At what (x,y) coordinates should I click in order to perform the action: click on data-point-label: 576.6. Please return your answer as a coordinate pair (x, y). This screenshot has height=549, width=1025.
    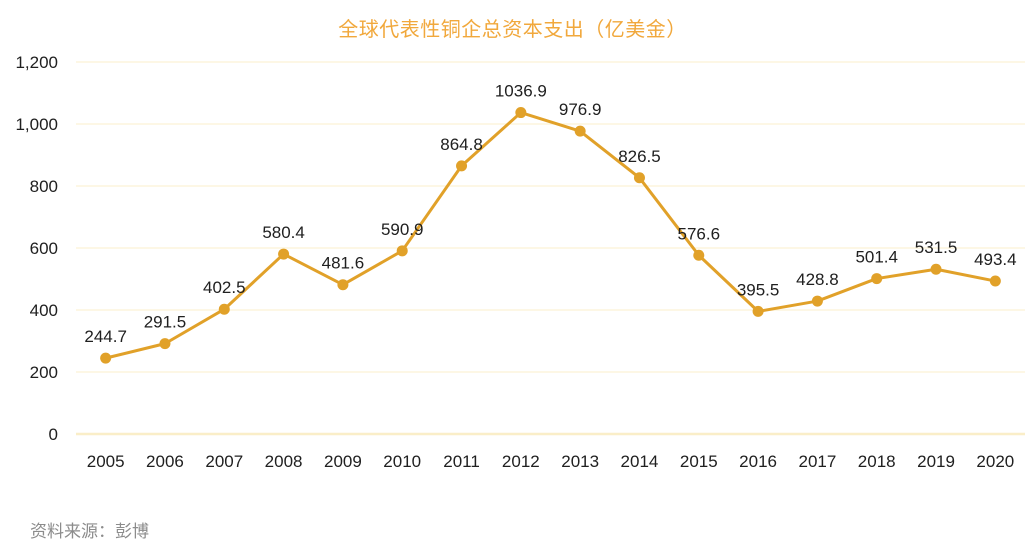
    Looking at the image, I should click on (699, 233).